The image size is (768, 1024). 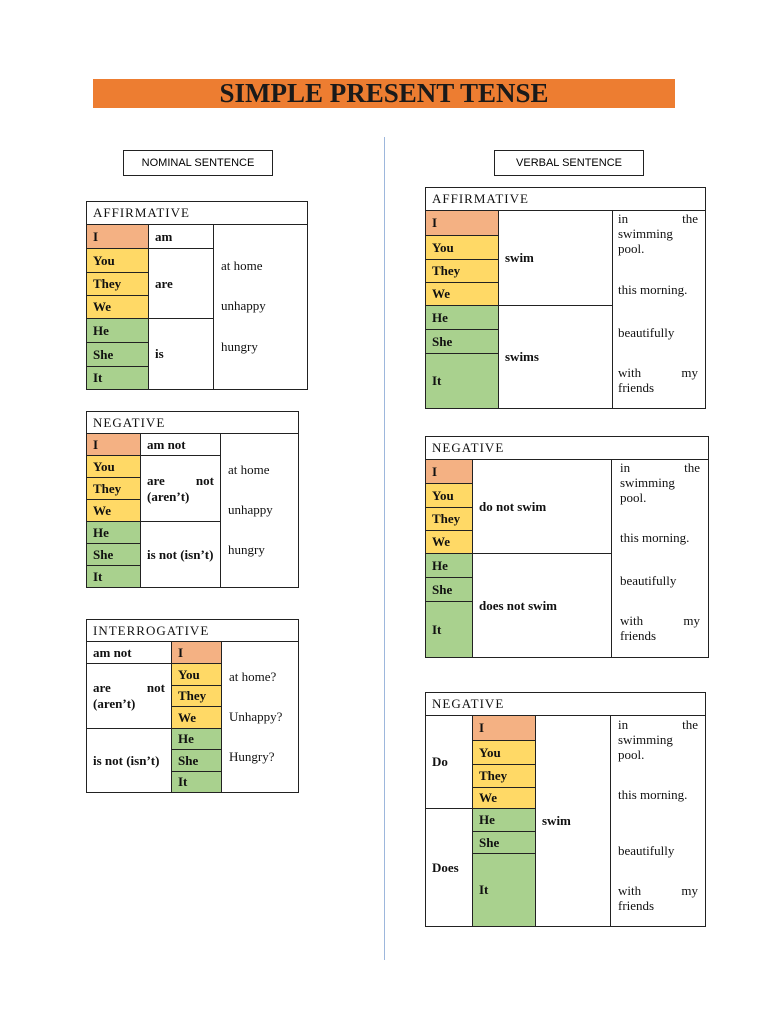 What do you see at coordinates (151, 630) in the screenshot?
I see `cell-text: INTERROGATIVE` at bounding box center [151, 630].